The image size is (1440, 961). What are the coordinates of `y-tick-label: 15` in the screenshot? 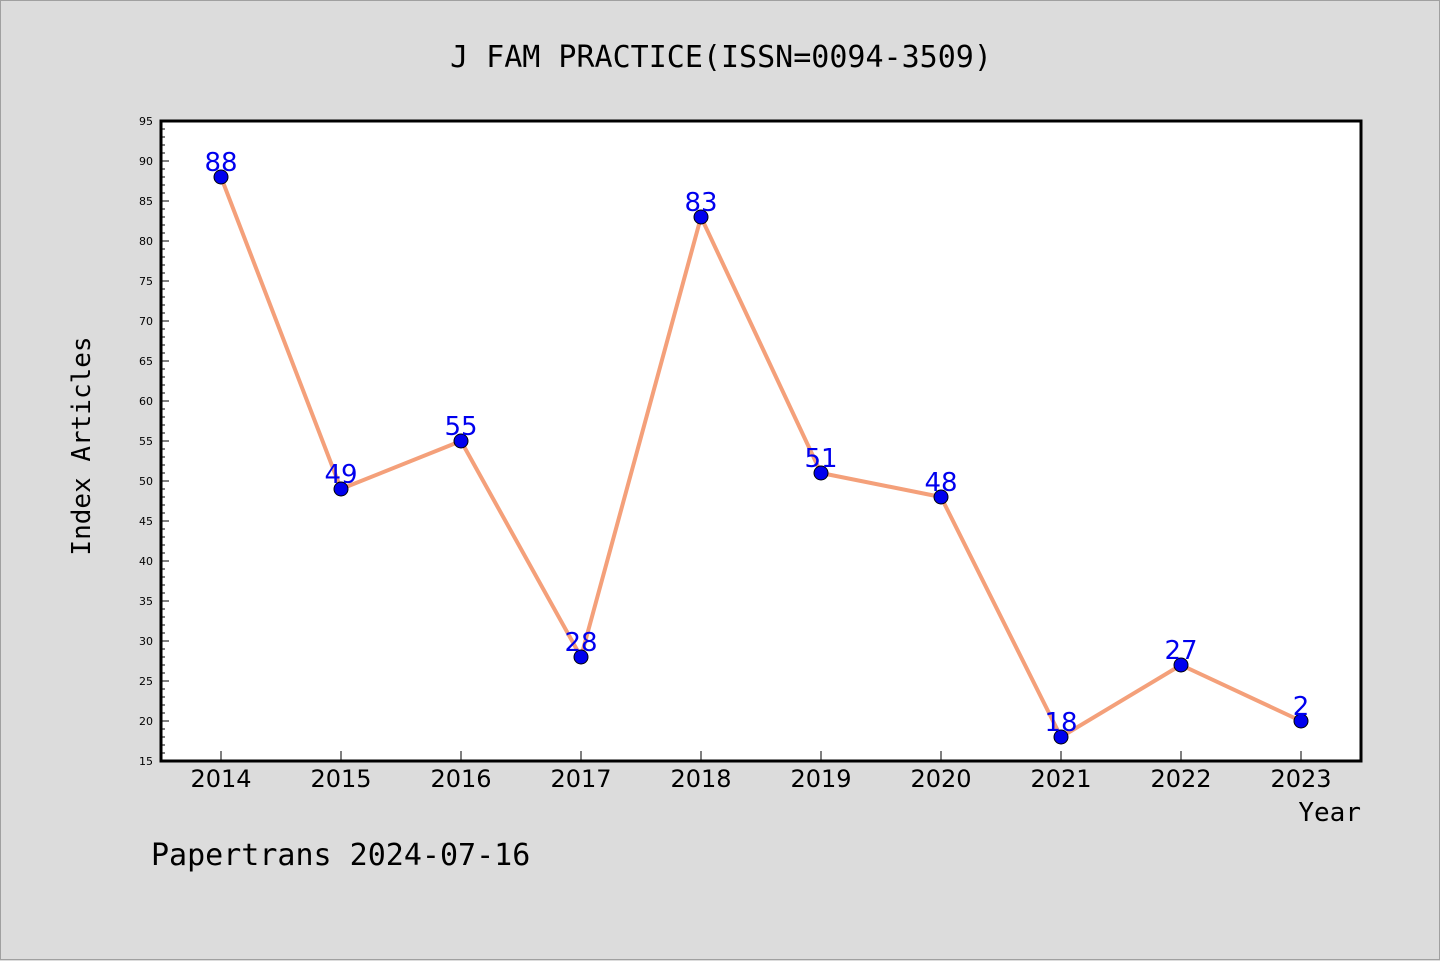 It's located at (146, 761).